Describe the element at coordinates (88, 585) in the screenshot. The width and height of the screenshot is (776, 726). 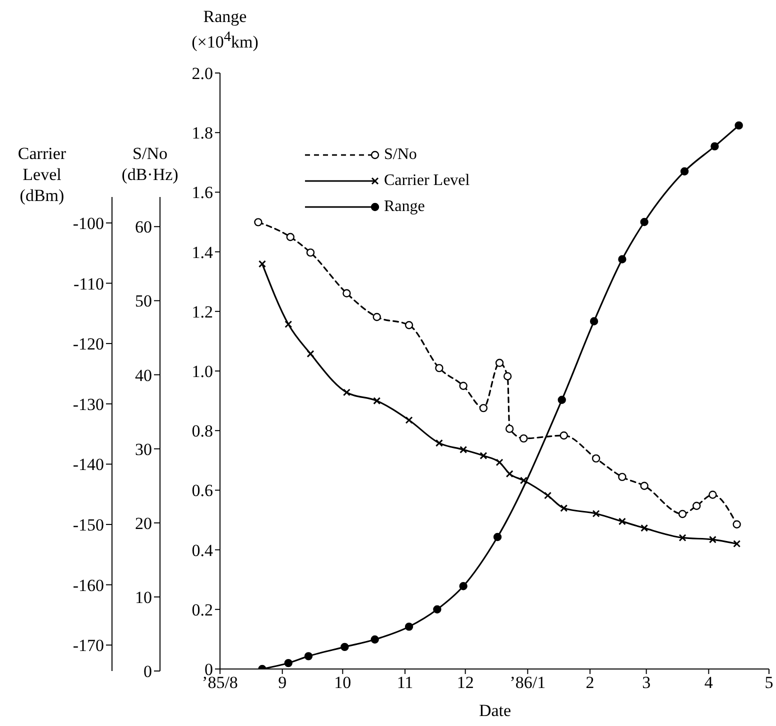
I see `y3-tick-label: -160` at that location.